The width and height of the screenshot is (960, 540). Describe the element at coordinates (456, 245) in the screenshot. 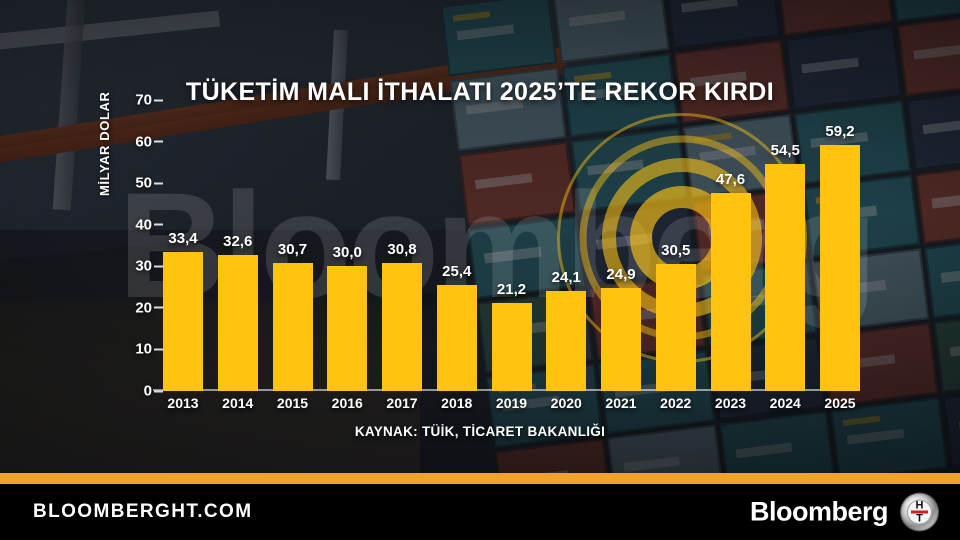

I see `bar-group: 25,4` at that location.